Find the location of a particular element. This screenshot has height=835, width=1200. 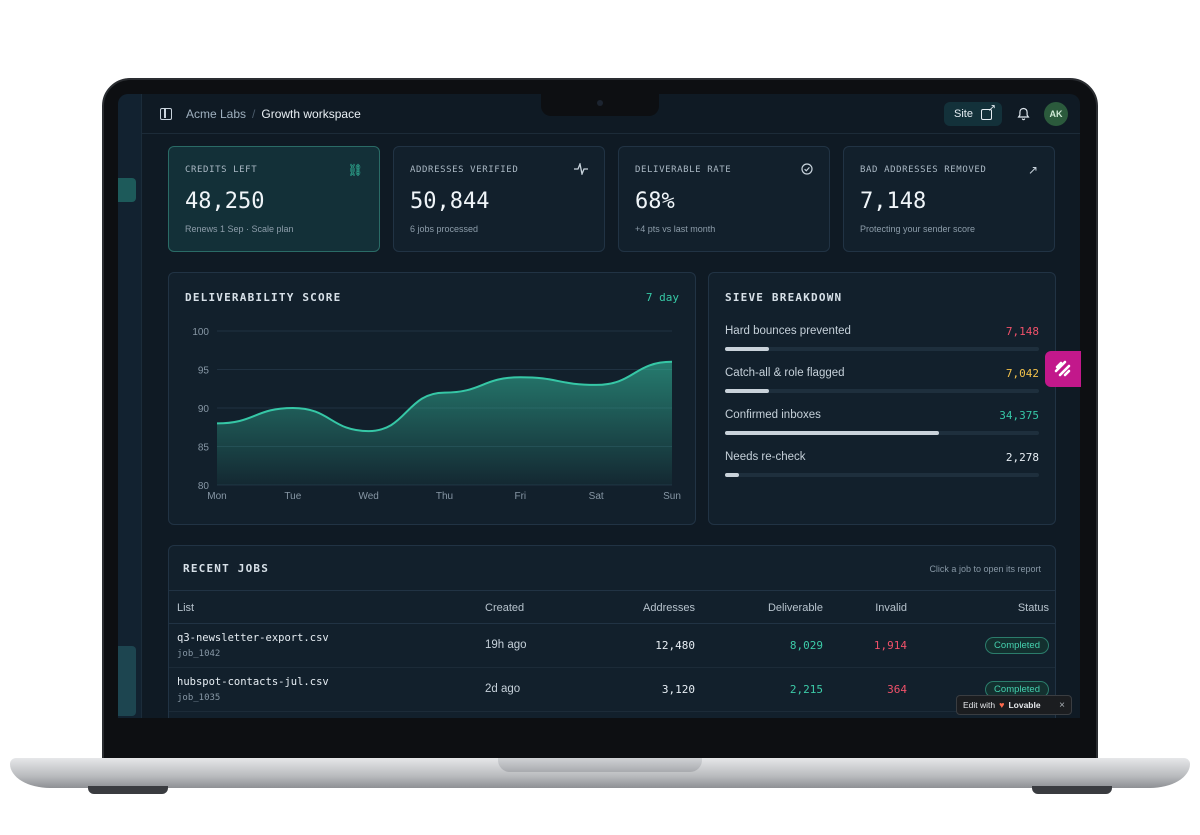

sieve-row-needs-recheck: Needs re-check 2,278 is located at coordinates (882, 464).